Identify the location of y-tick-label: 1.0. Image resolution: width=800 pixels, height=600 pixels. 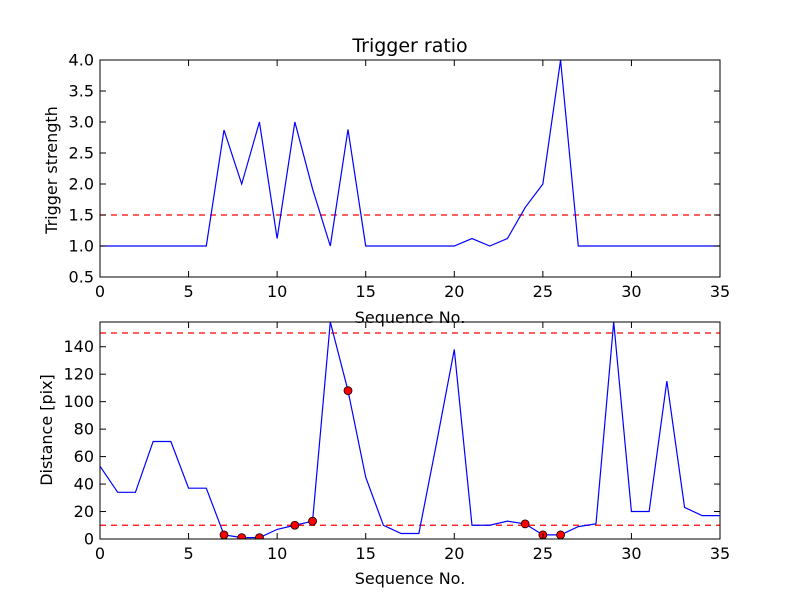
(81, 246).